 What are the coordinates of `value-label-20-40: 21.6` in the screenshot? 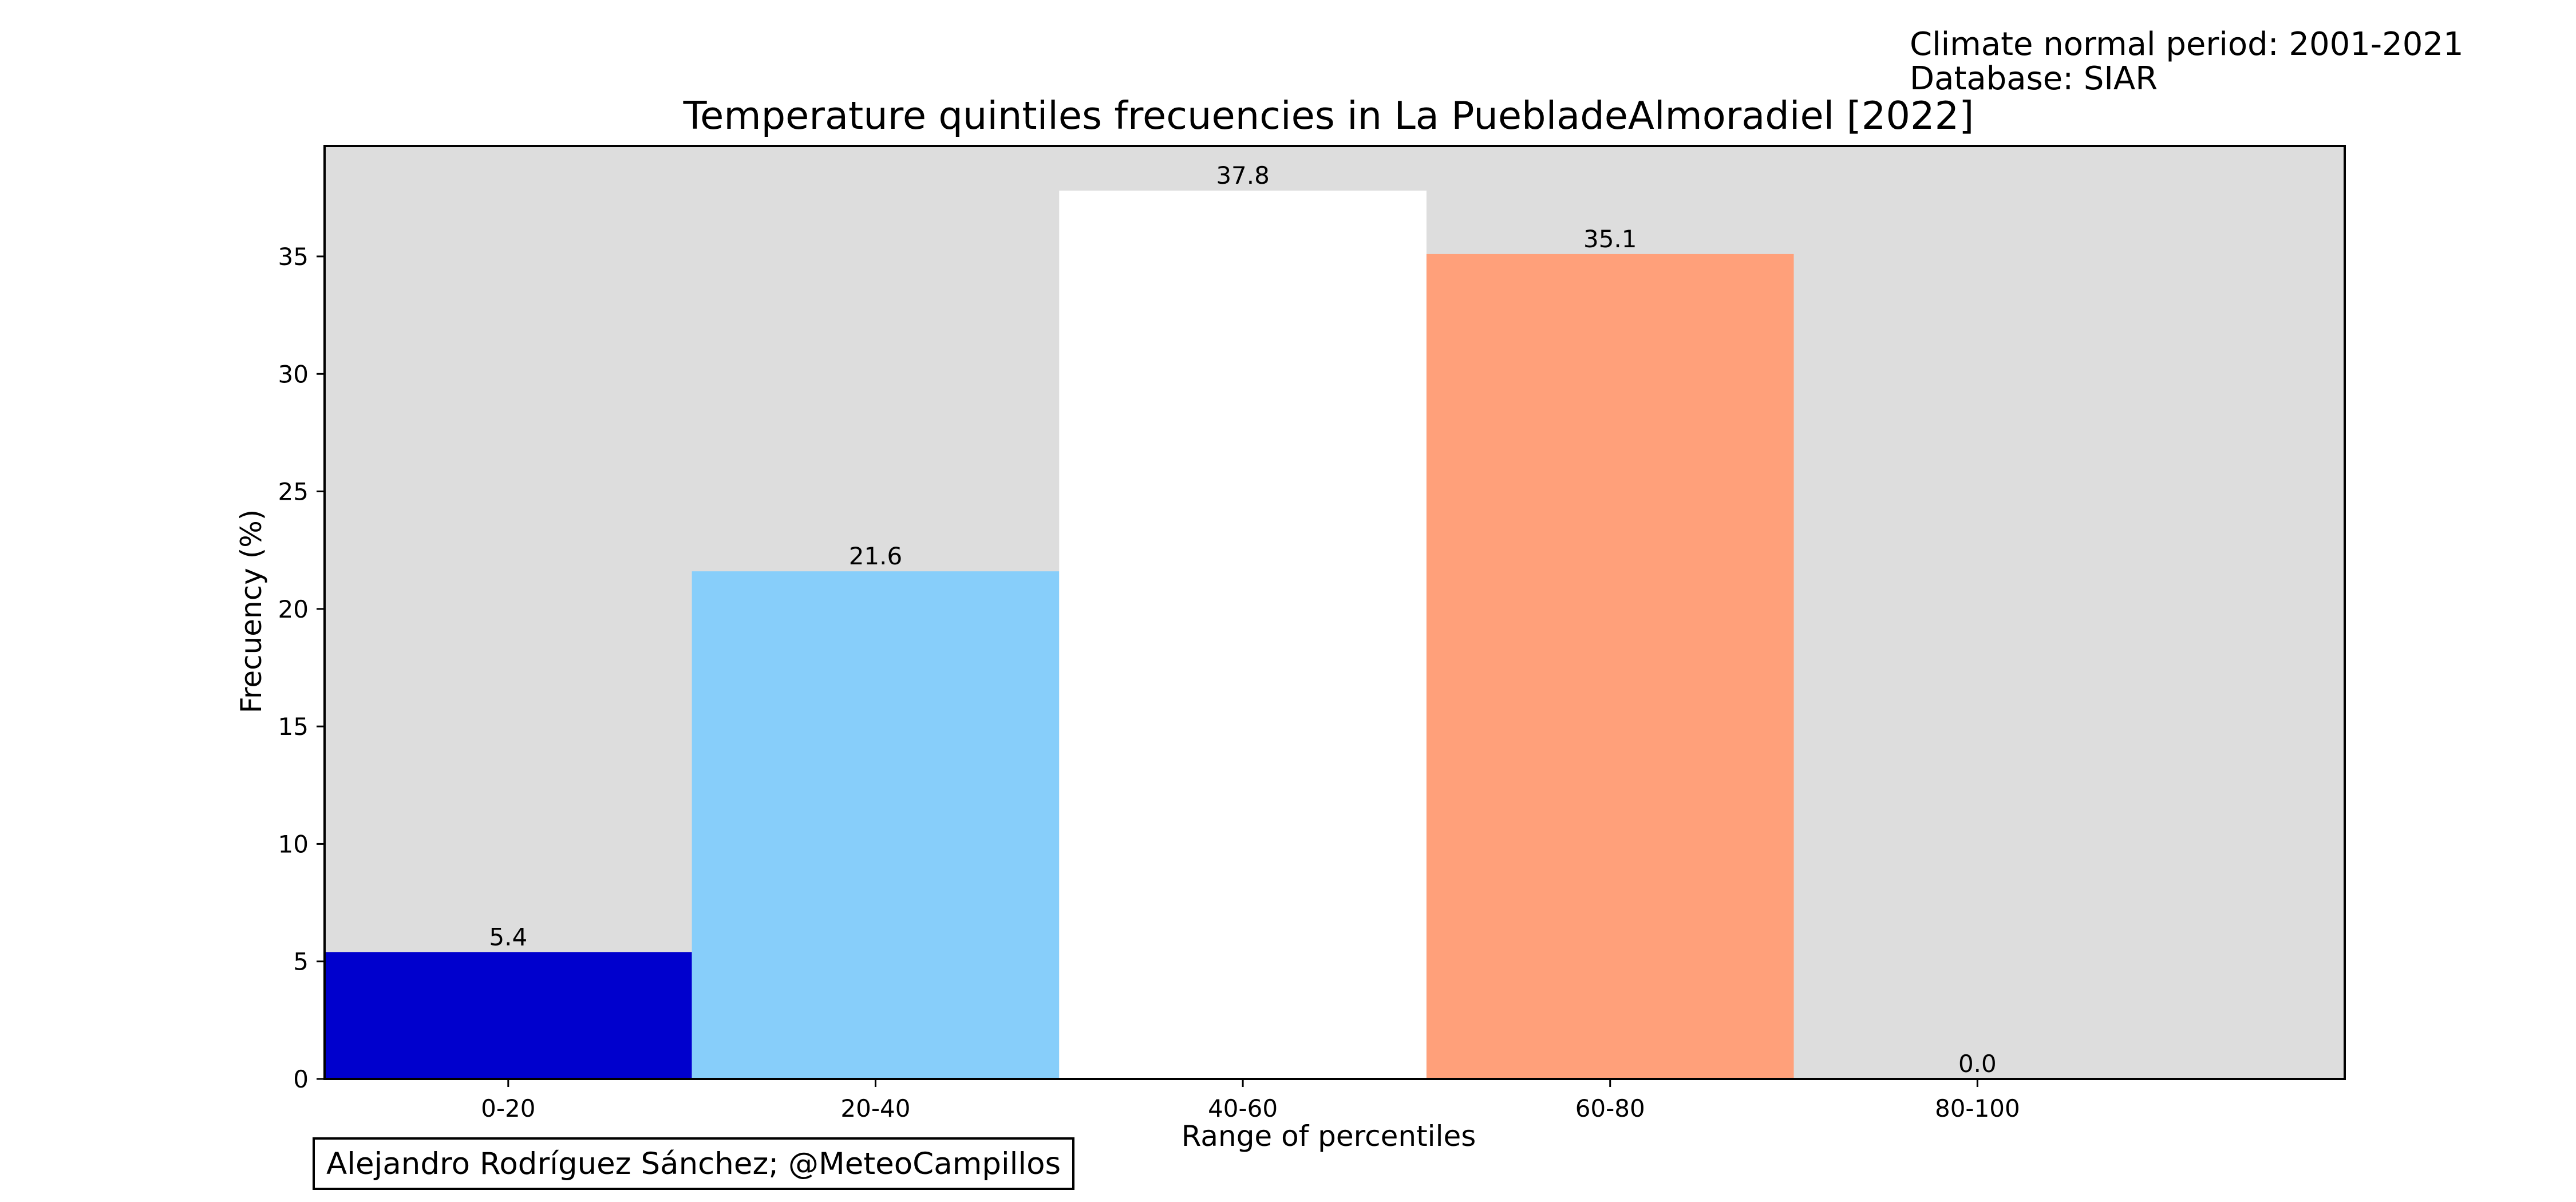 It's located at (876, 556).